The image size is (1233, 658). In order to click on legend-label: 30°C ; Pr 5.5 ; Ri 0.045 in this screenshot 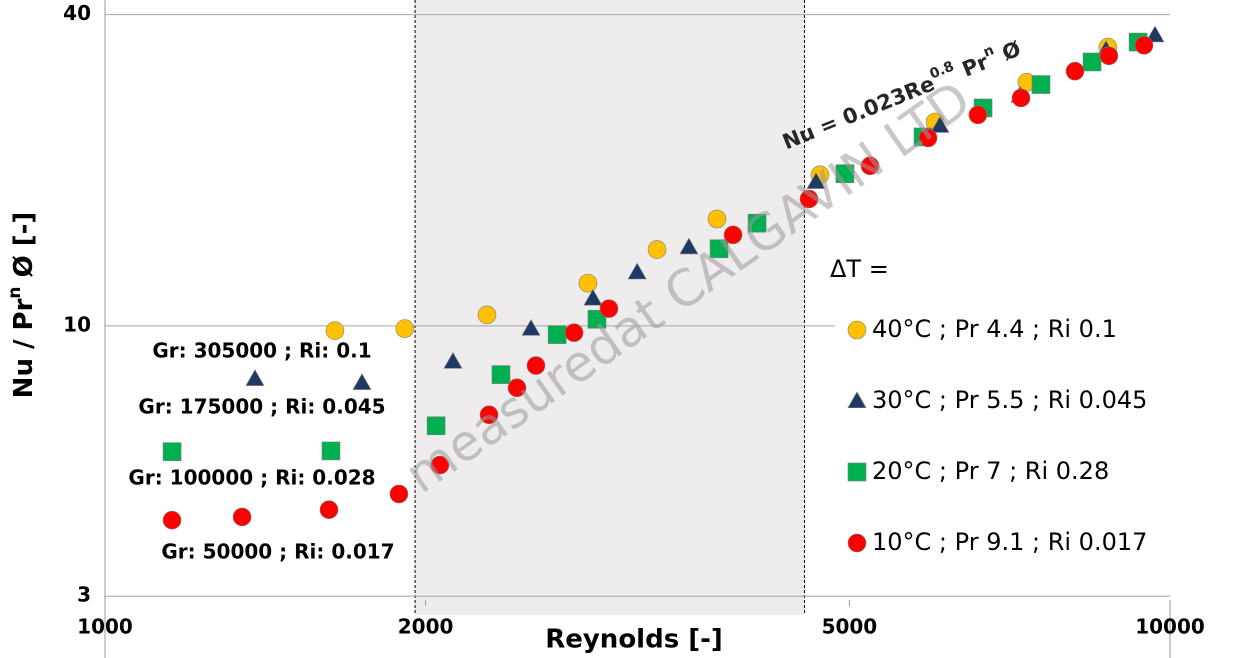, I will do `click(1009, 400)`.